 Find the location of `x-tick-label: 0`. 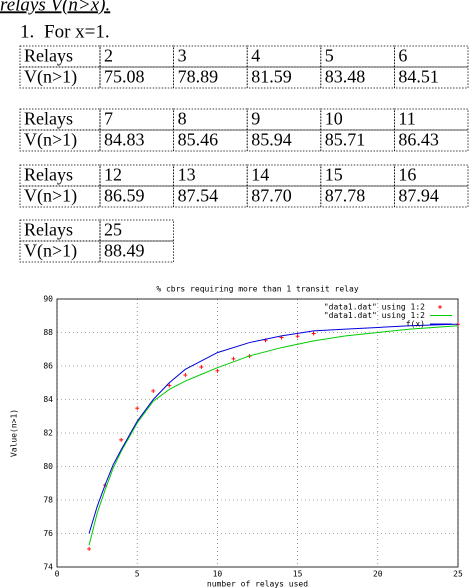

x-tick-label: 0 is located at coordinates (57, 574).